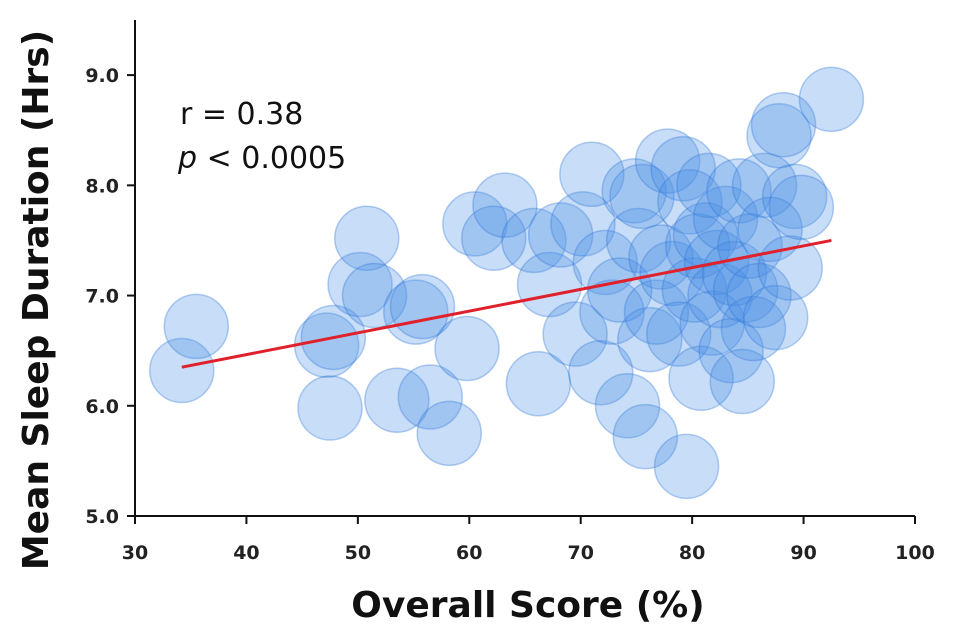  What do you see at coordinates (271, 158) in the screenshot?
I see `p-value-text: < 0.0005` at bounding box center [271, 158].